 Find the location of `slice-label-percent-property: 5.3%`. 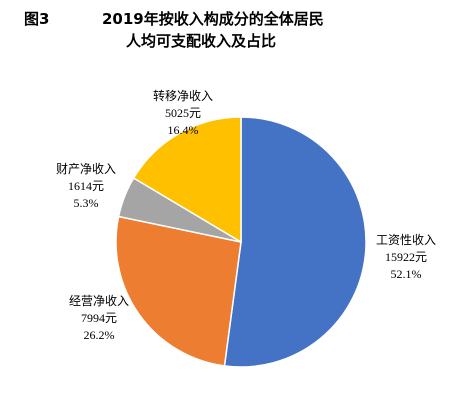

slice-label-percent-property: 5.3% is located at coordinates (86, 203).